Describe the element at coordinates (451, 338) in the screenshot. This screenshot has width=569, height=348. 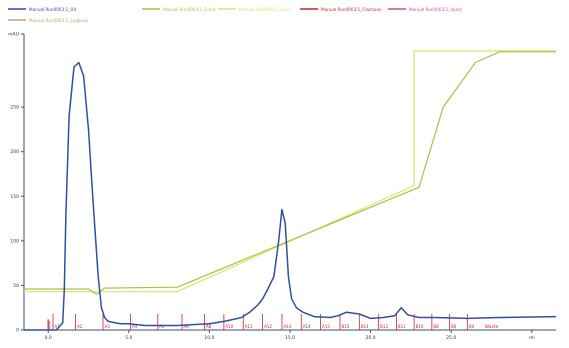
I see `x-tick-label: 25.0` at that location.